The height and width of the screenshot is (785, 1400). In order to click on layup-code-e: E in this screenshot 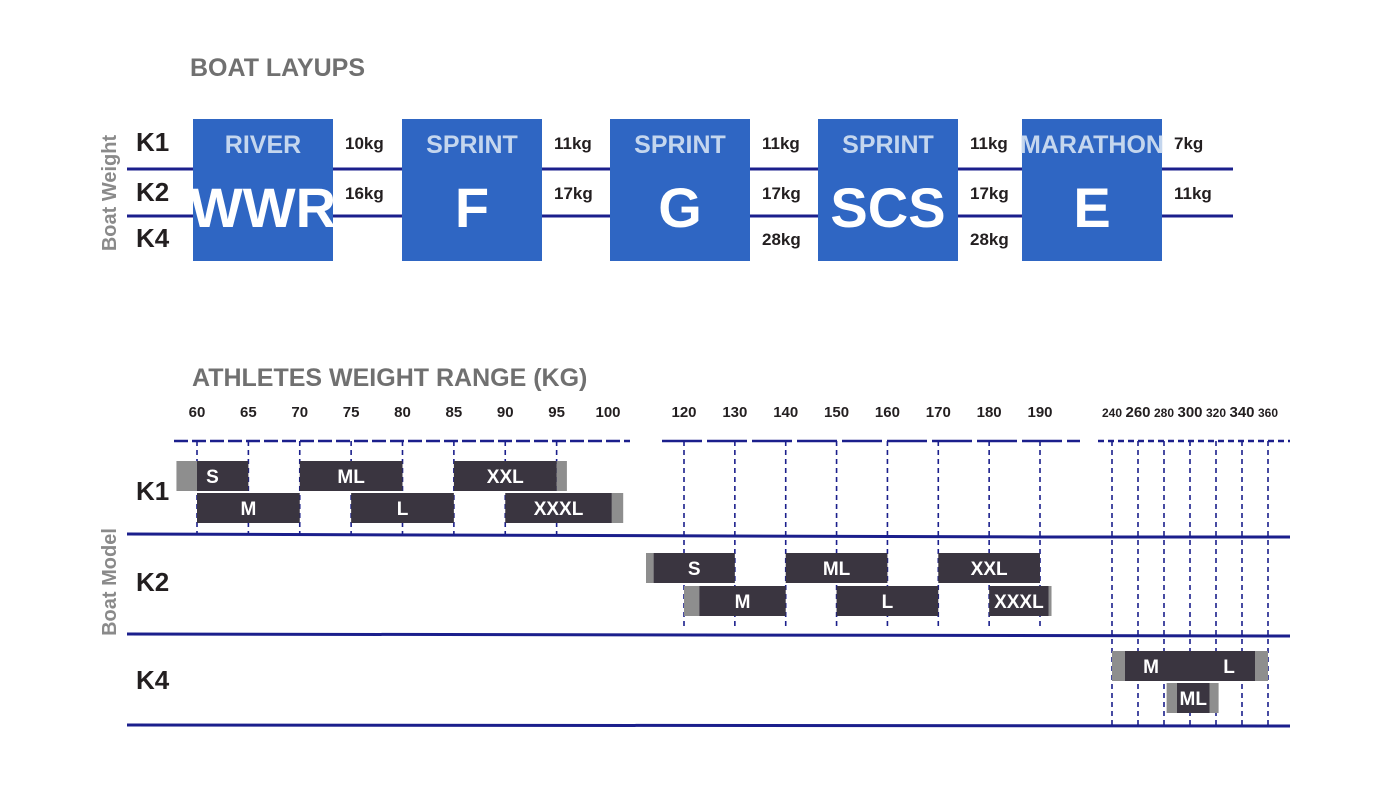, I will do `click(1091, 207)`.